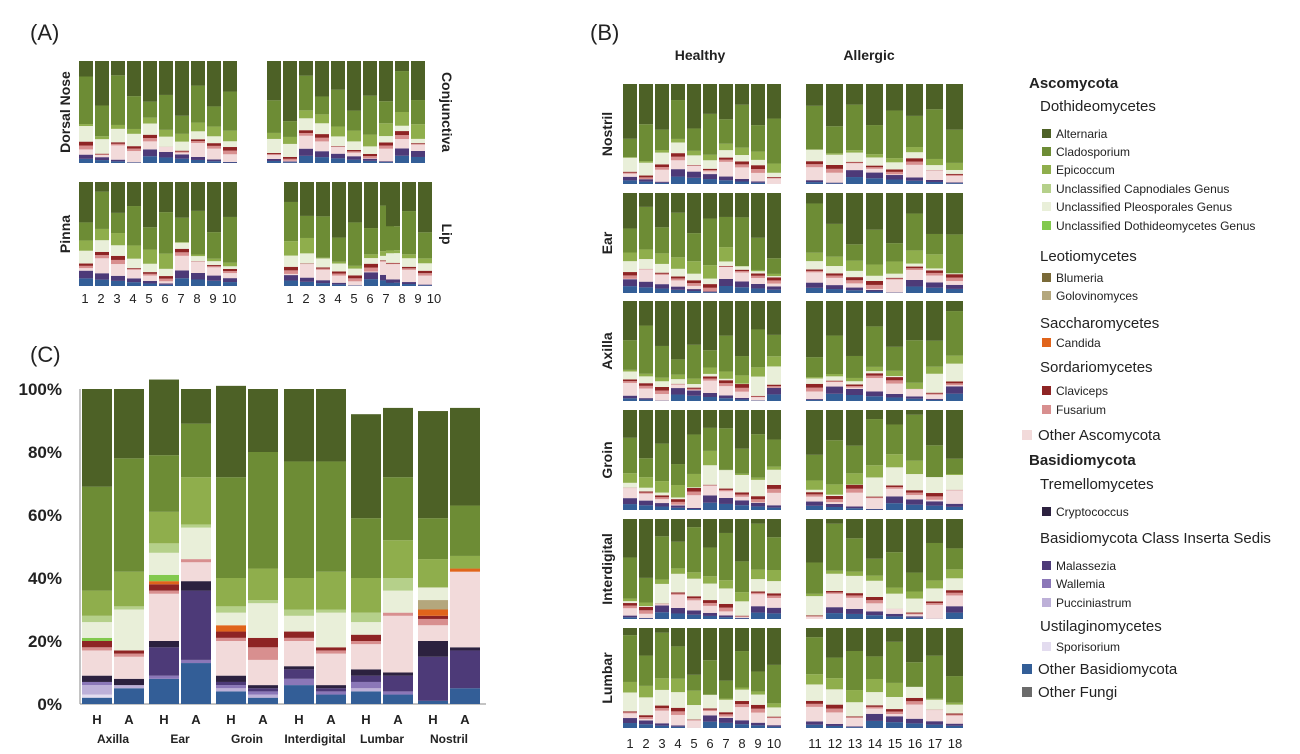 This screenshot has height=754, width=1300. Describe the element at coordinates (314, 739) in the screenshot. I see `group-label: Interdigital` at that location.